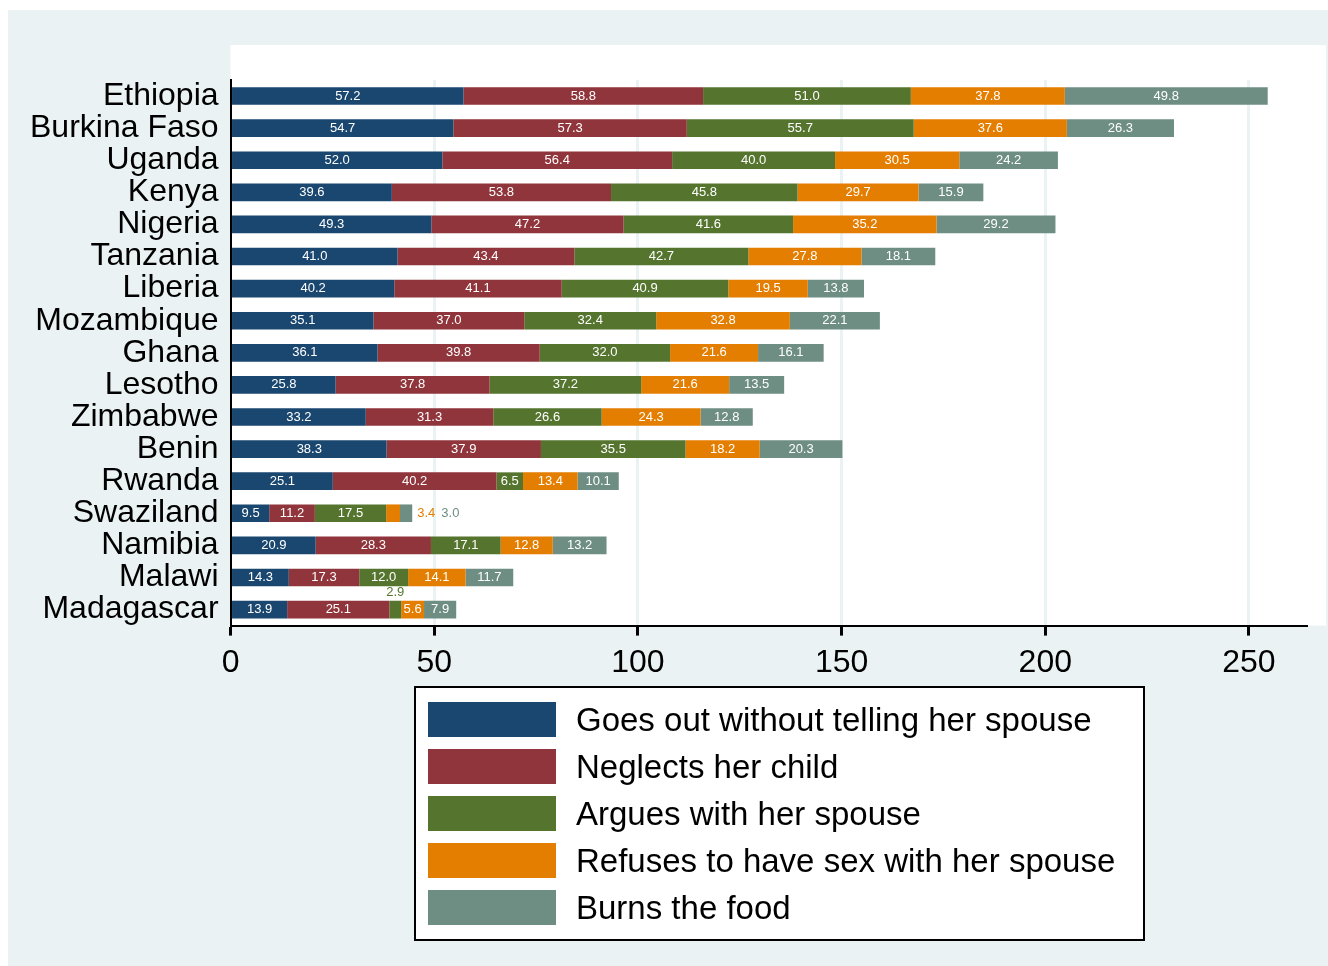 The height and width of the screenshot is (966, 1328). I want to click on data-label: 37.0, so click(449, 320).